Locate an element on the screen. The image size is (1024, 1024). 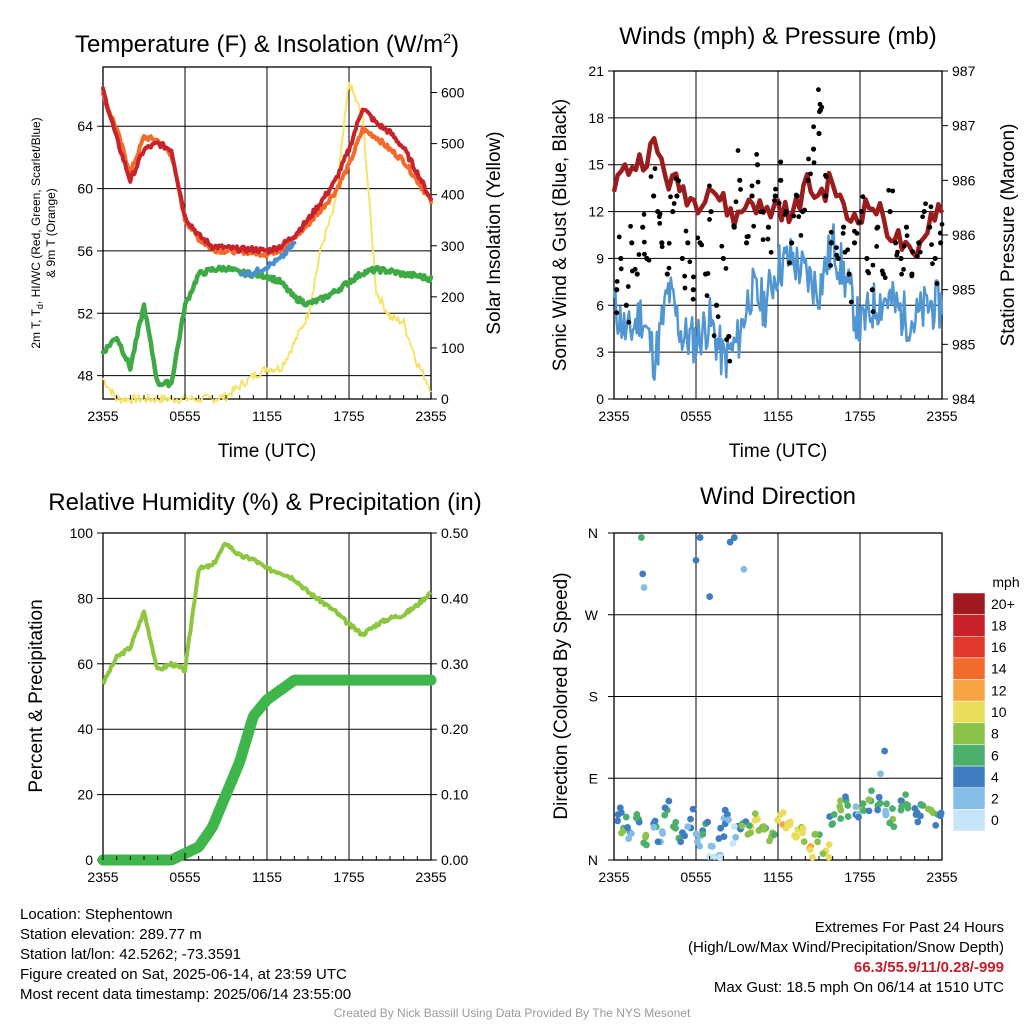
speed-colorbar: 20+ 18 16 14 12 10 8 6 4 2 0 is located at coordinates (983, 712).